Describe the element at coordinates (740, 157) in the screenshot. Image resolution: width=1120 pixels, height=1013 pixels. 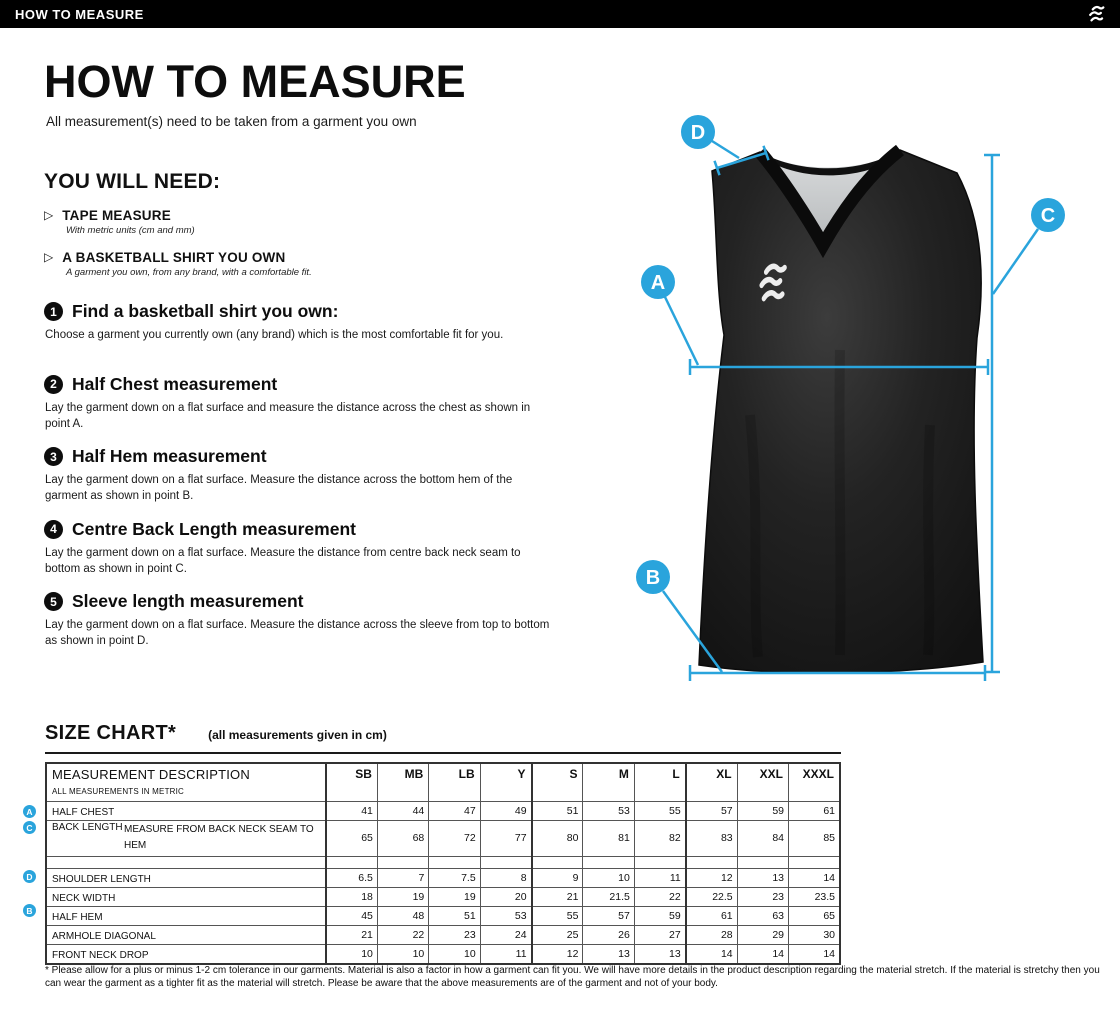
I see `measurement-line-d` at that location.